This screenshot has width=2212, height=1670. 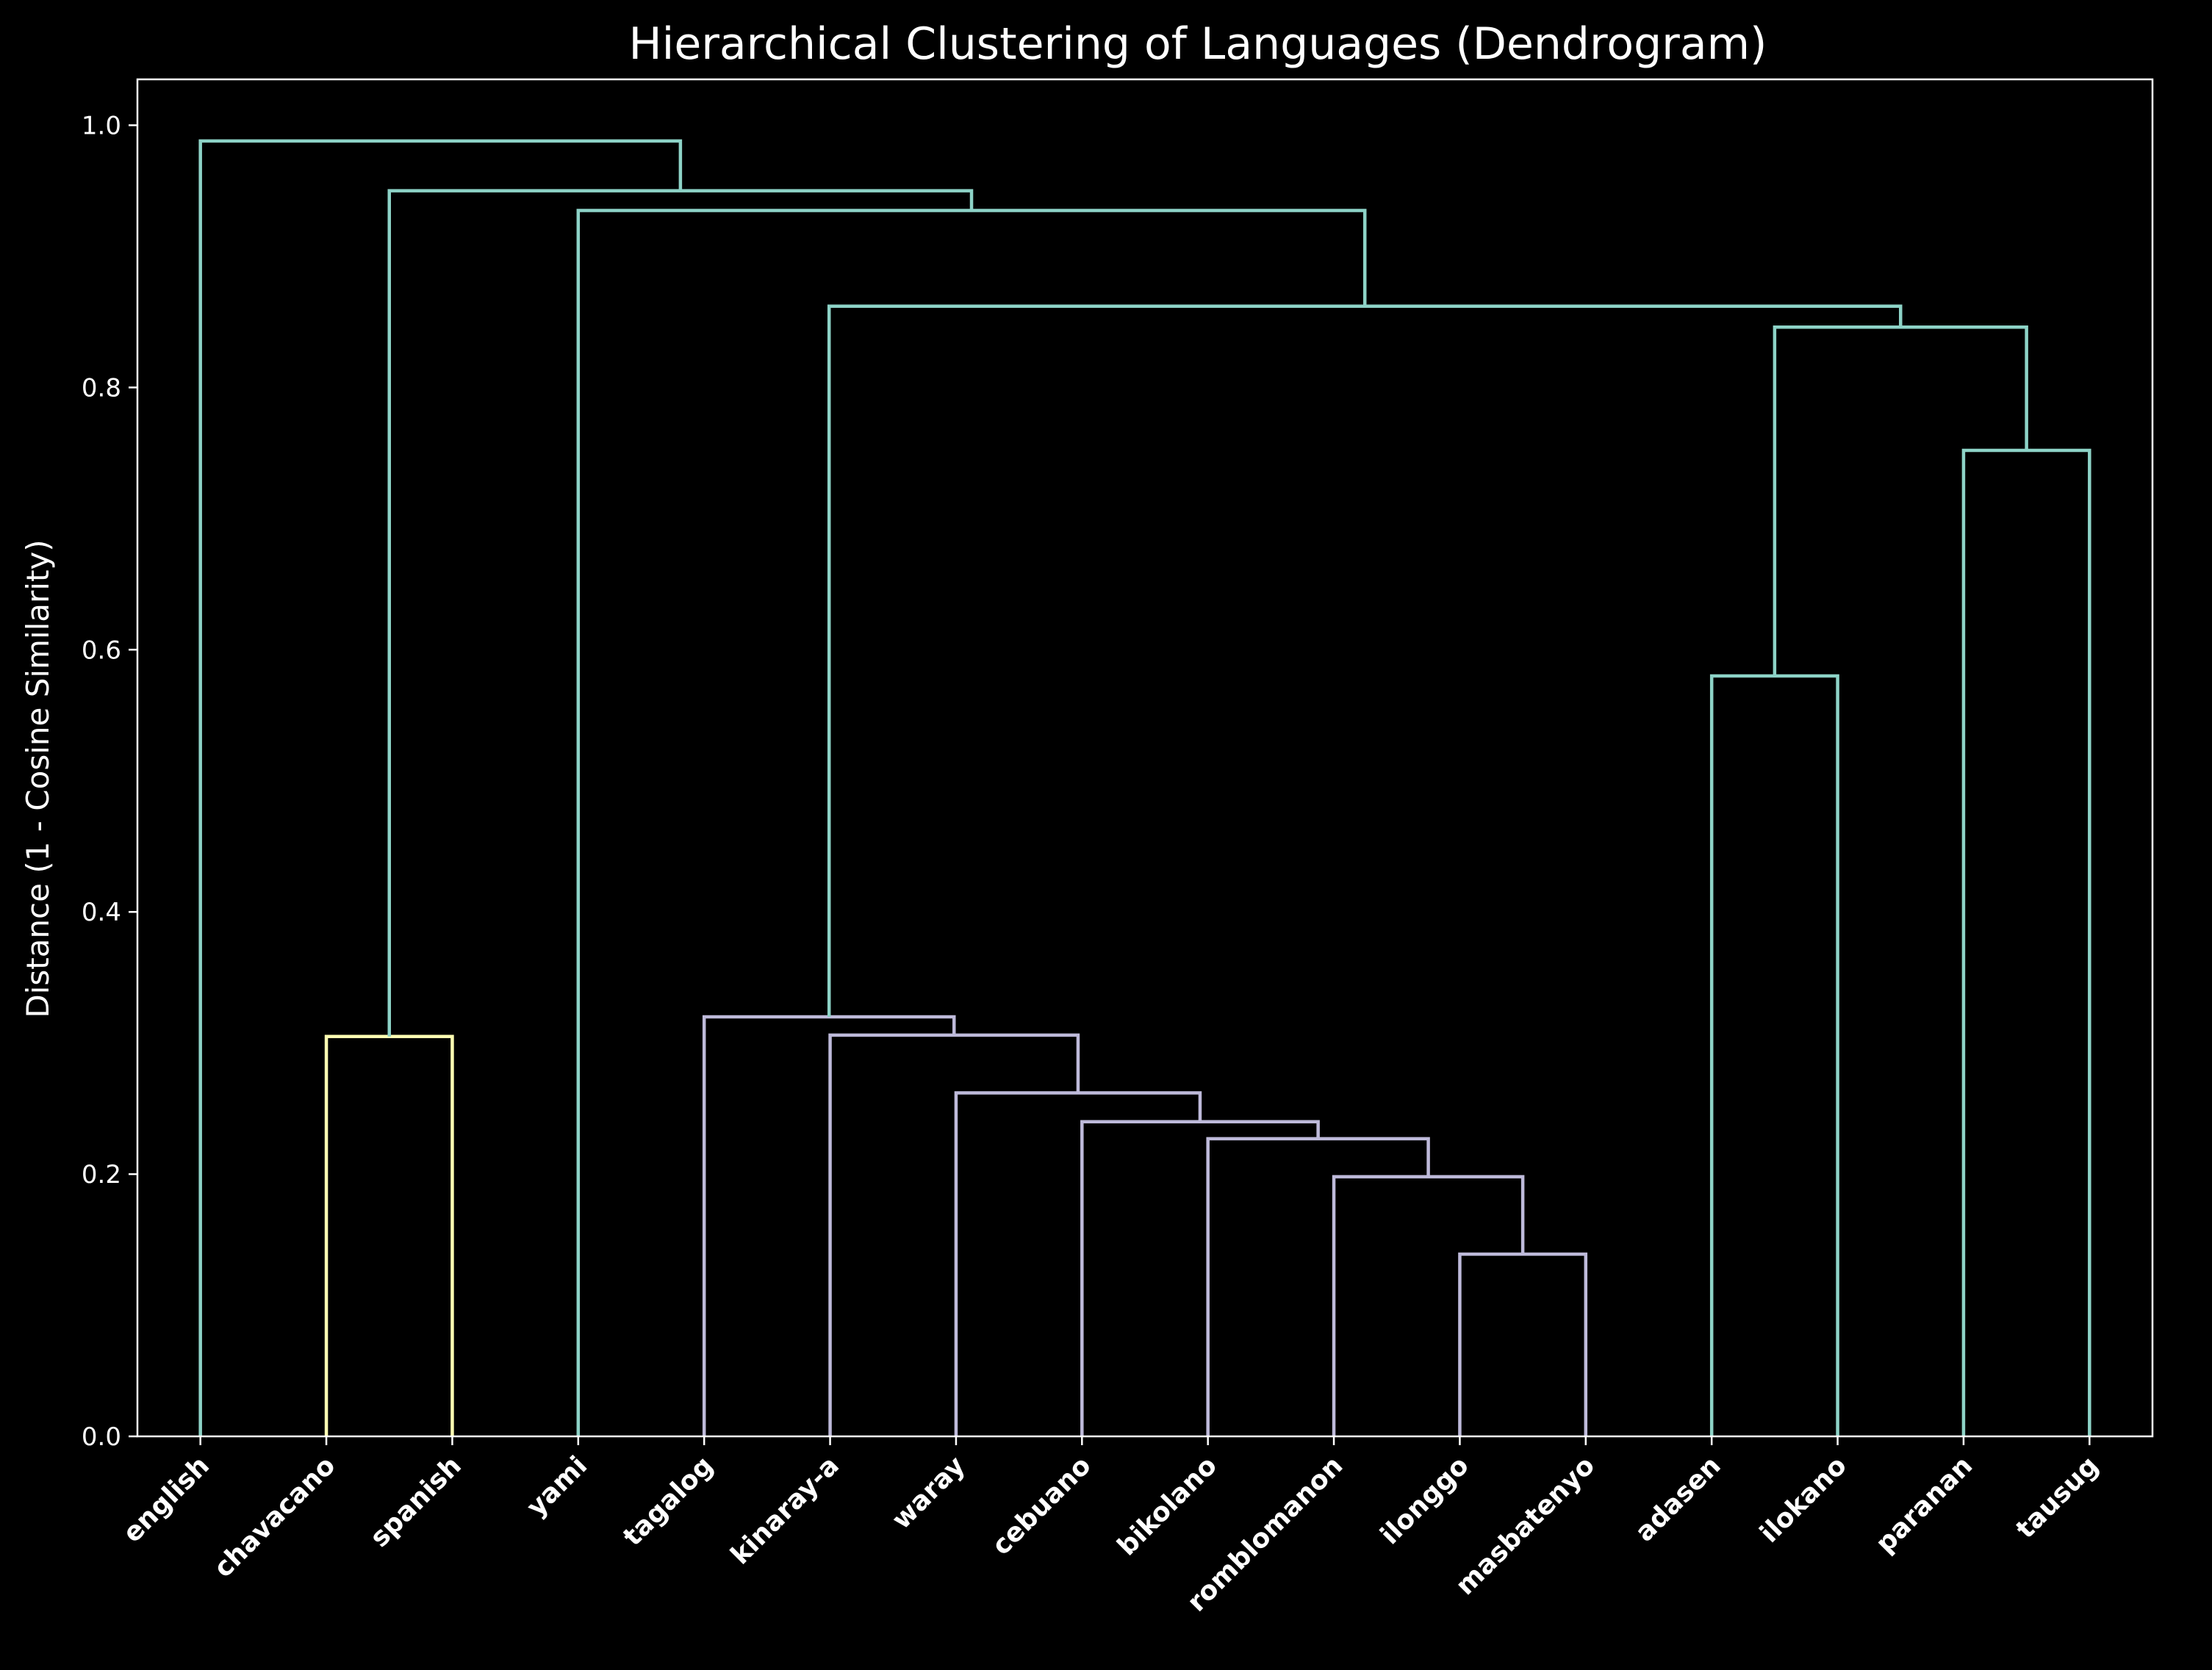 What do you see at coordinates (166, 1499) in the screenshot?
I see `leaf-label-english: english` at bounding box center [166, 1499].